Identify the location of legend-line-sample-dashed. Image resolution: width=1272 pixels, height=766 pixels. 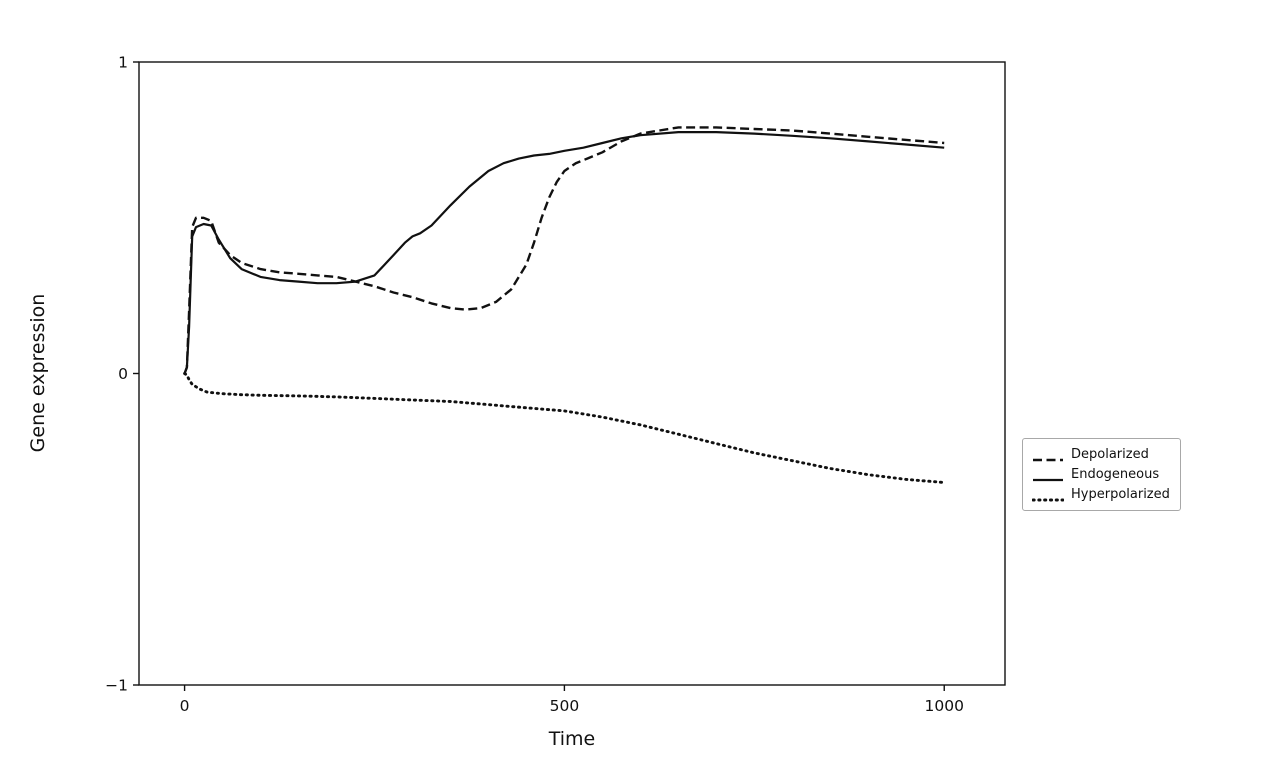
(1048, 455).